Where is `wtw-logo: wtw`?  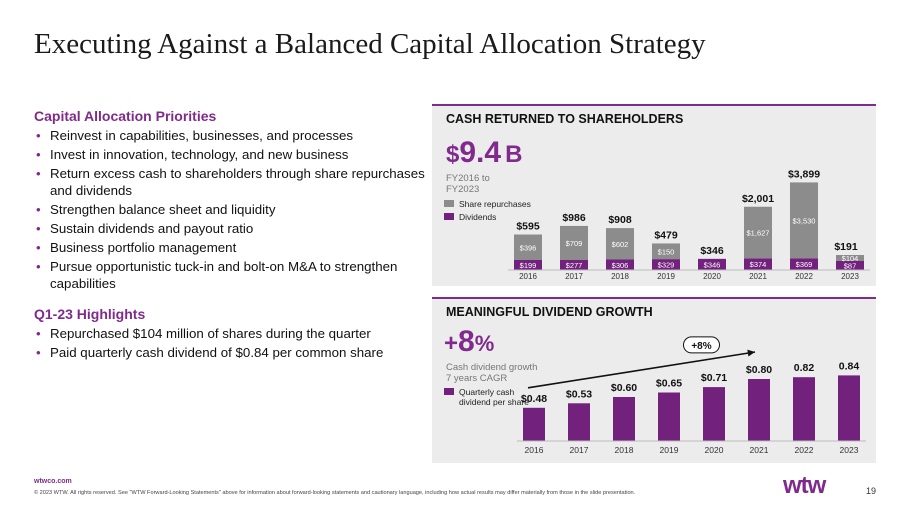 wtw-logo: wtw is located at coordinates (804, 485).